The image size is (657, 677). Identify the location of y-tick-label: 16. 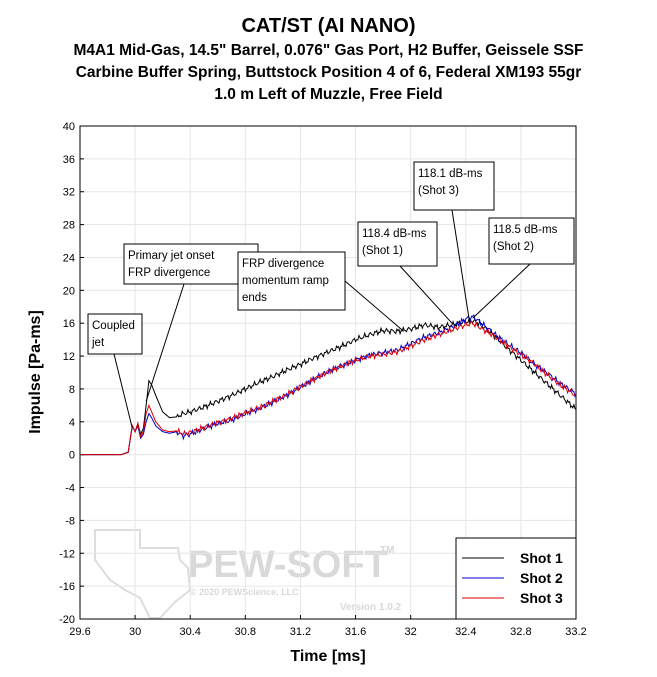
(69, 324).